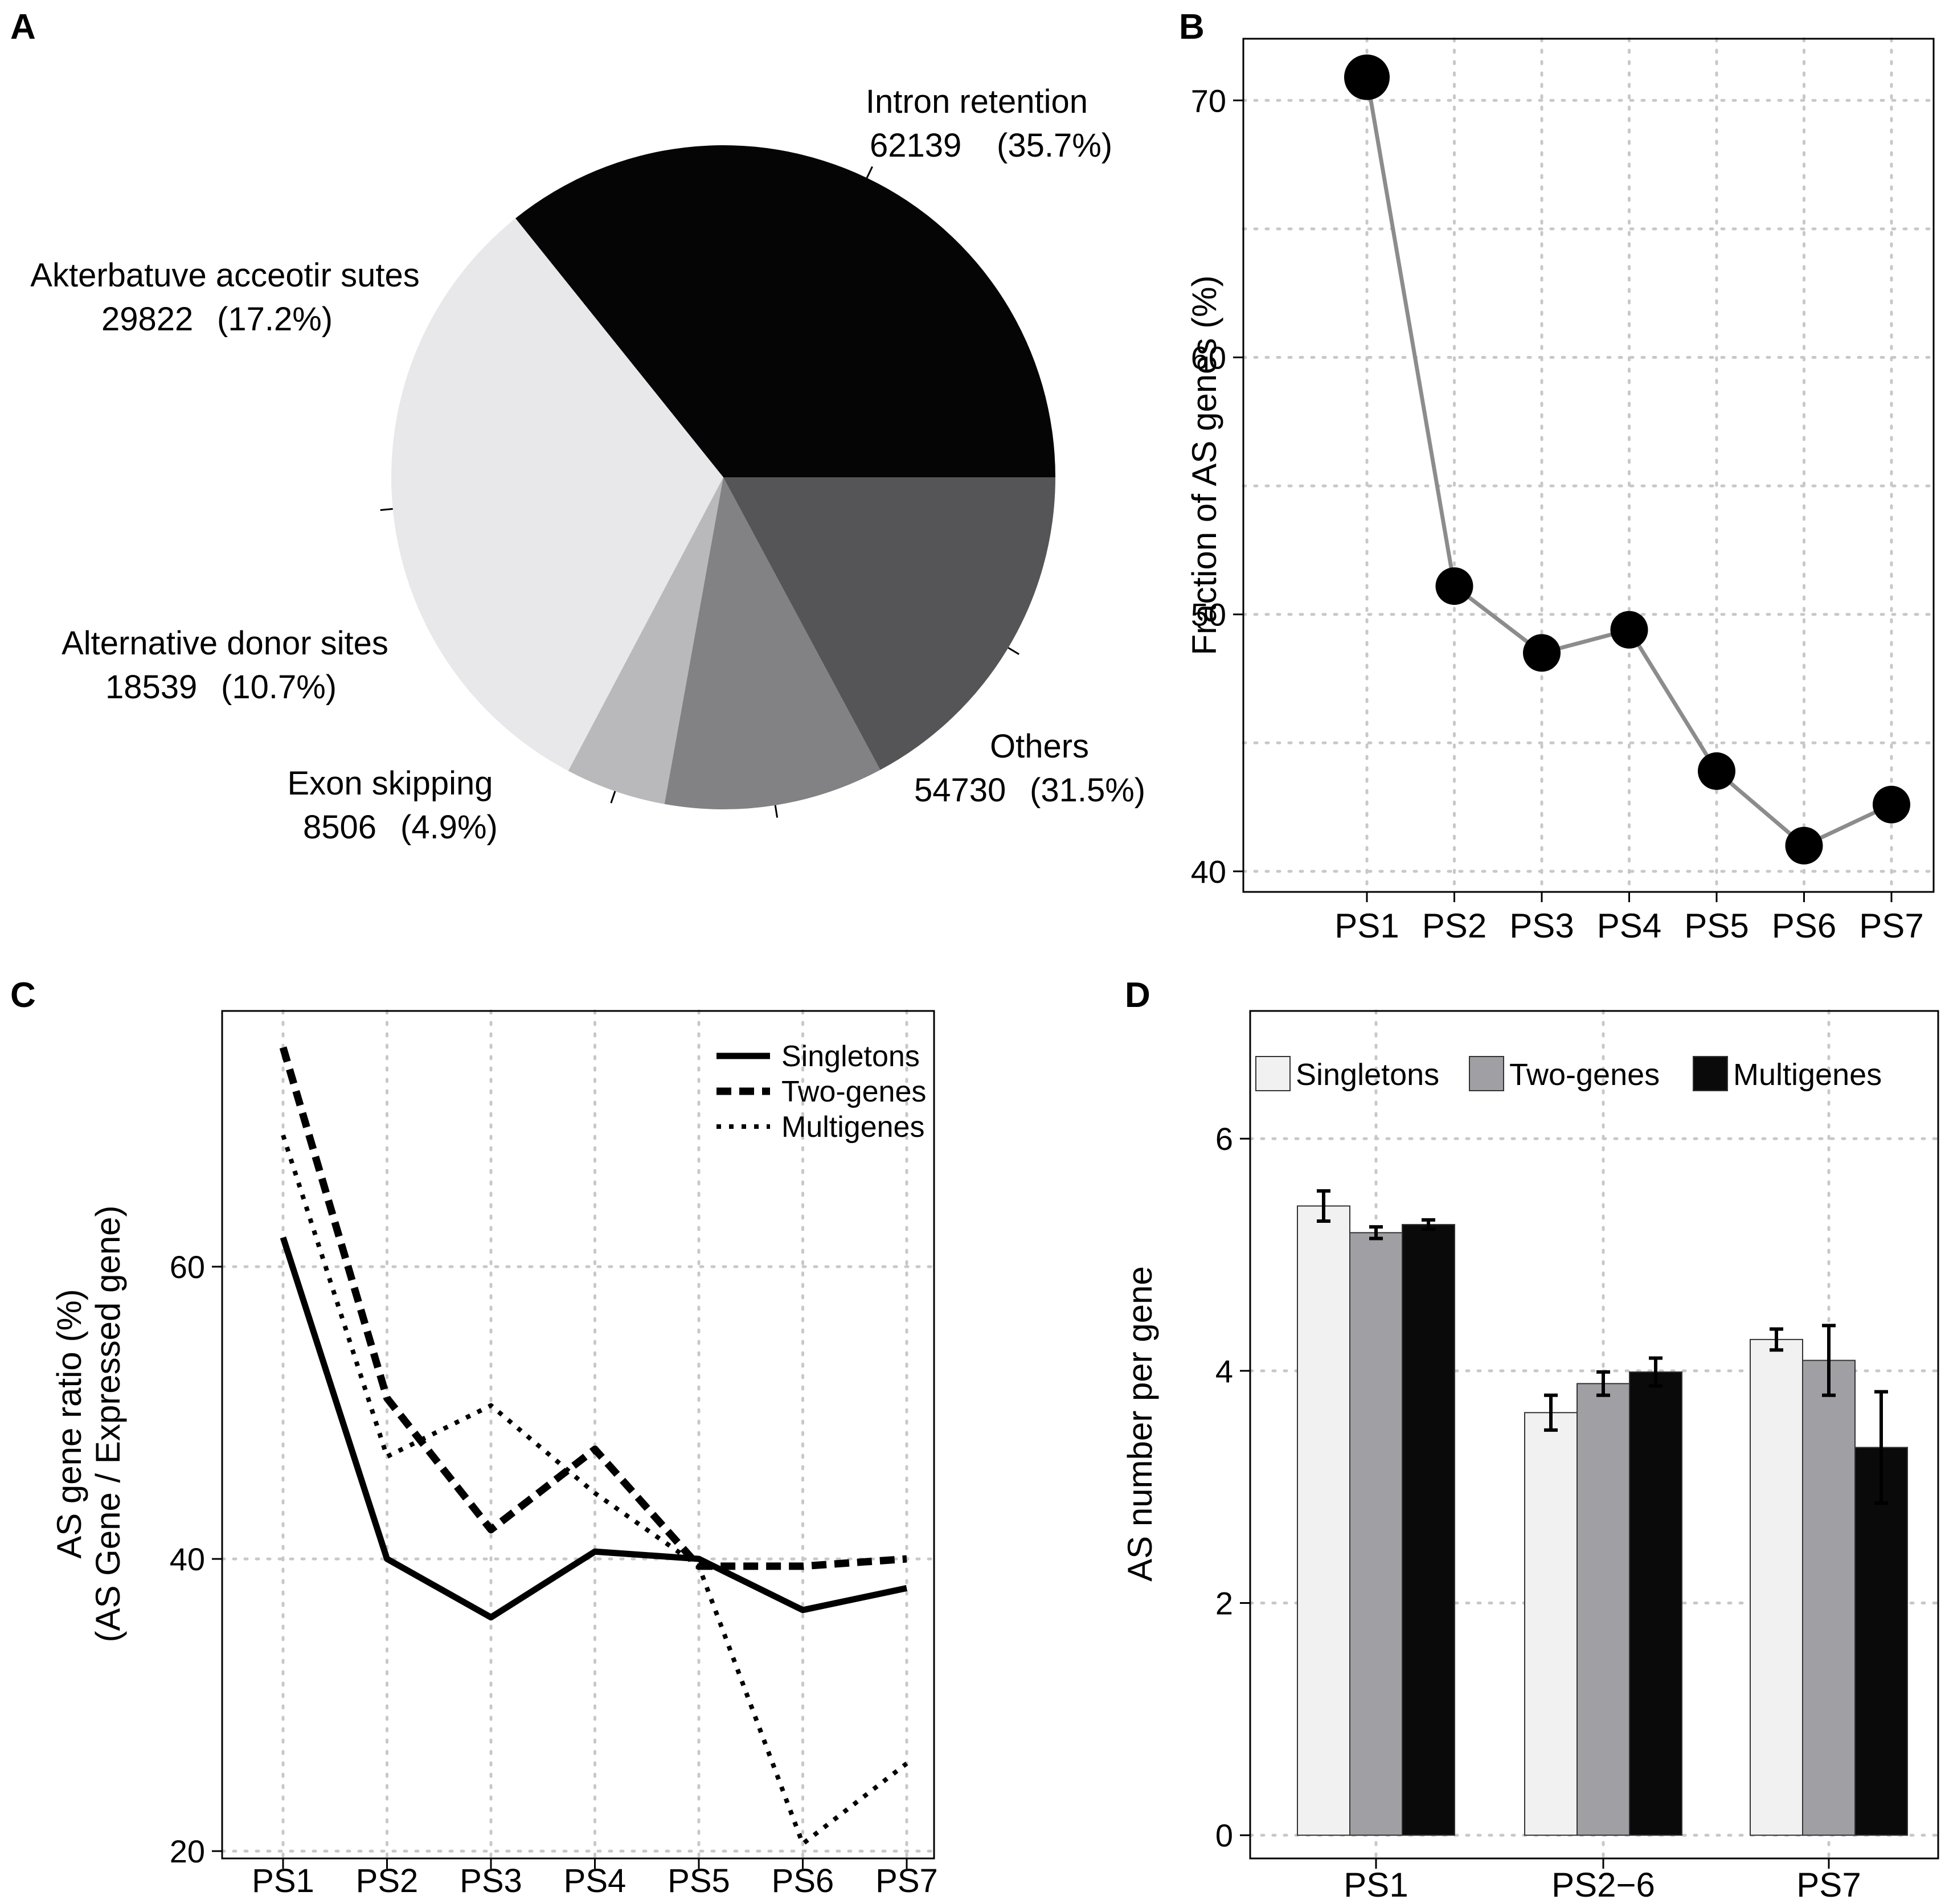 The width and height of the screenshot is (1945, 1904). Describe the element at coordinates (776, 811) in the screenshot. I see `leader-line-alternative-donor-sites` at that location.